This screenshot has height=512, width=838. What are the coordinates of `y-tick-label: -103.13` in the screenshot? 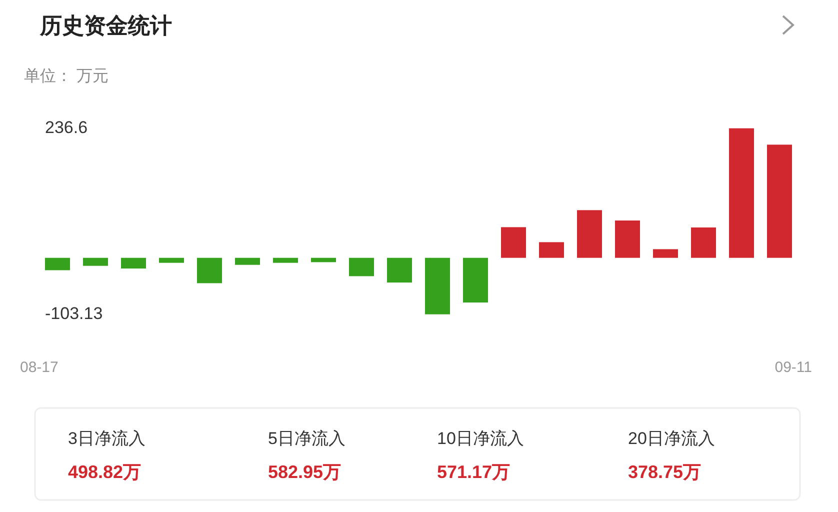 It's located at (74, 313).